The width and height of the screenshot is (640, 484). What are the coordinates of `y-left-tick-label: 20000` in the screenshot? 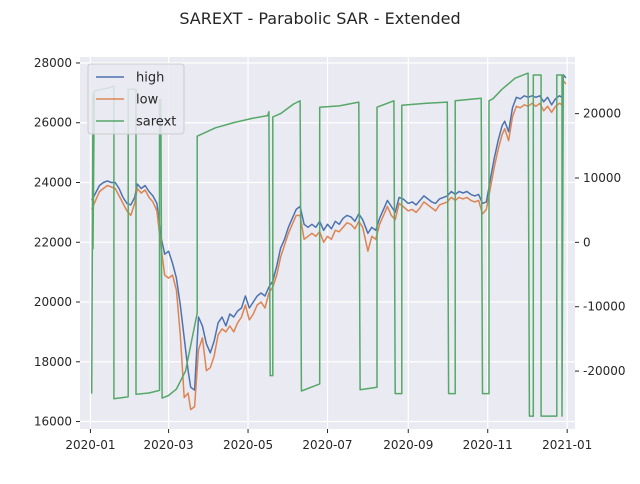 It's located at (53, 302).